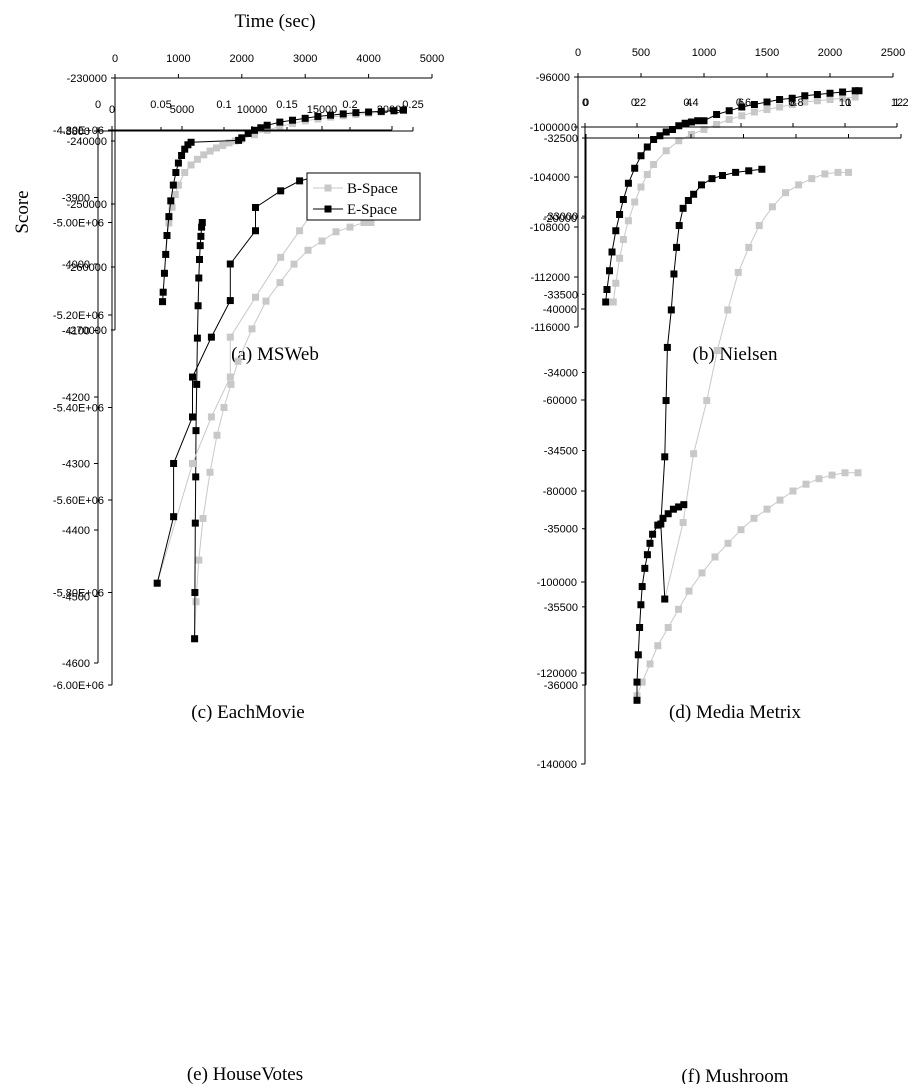 The width and height of the screenshot is (912, 1084). I want to click on x-tick-label: 0.05, so click(160, 105).